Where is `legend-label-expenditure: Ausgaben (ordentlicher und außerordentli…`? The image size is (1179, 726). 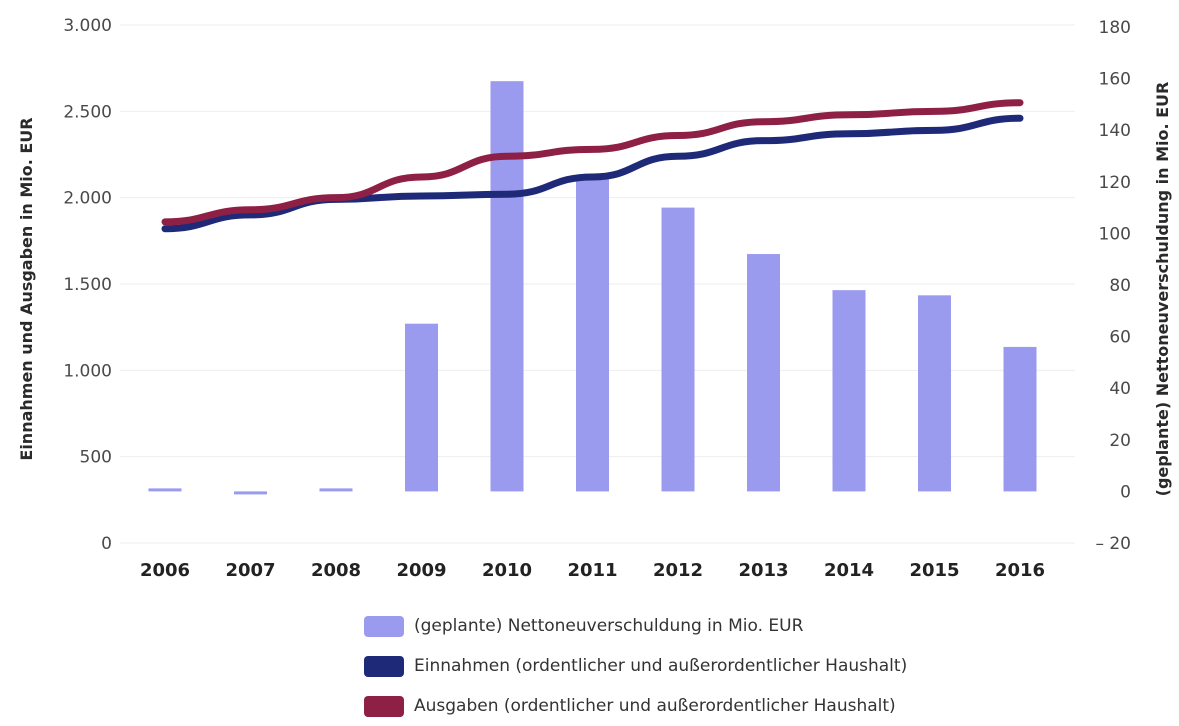
legend-label-expenditure: Ausgaben (ordentlicher und außerordentli… is located at coordinates (655, 706).